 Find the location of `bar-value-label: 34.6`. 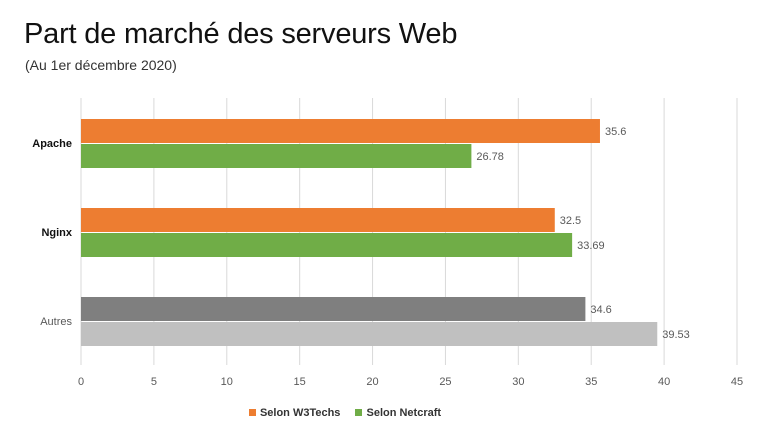

bar-value-label: 34.6 is located at coordinates (600, 310).